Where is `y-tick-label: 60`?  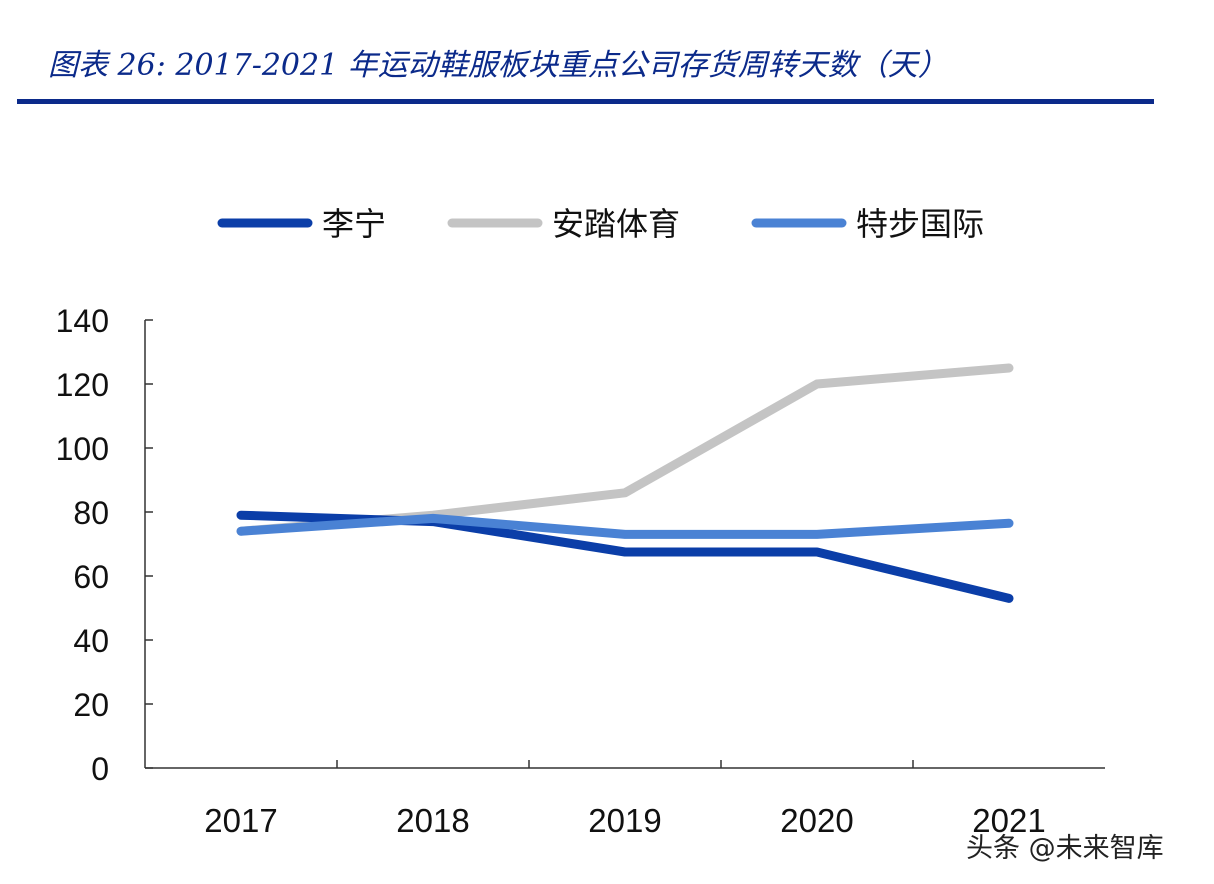
y-tick-label: 60 is located at coordinates (91, 577).